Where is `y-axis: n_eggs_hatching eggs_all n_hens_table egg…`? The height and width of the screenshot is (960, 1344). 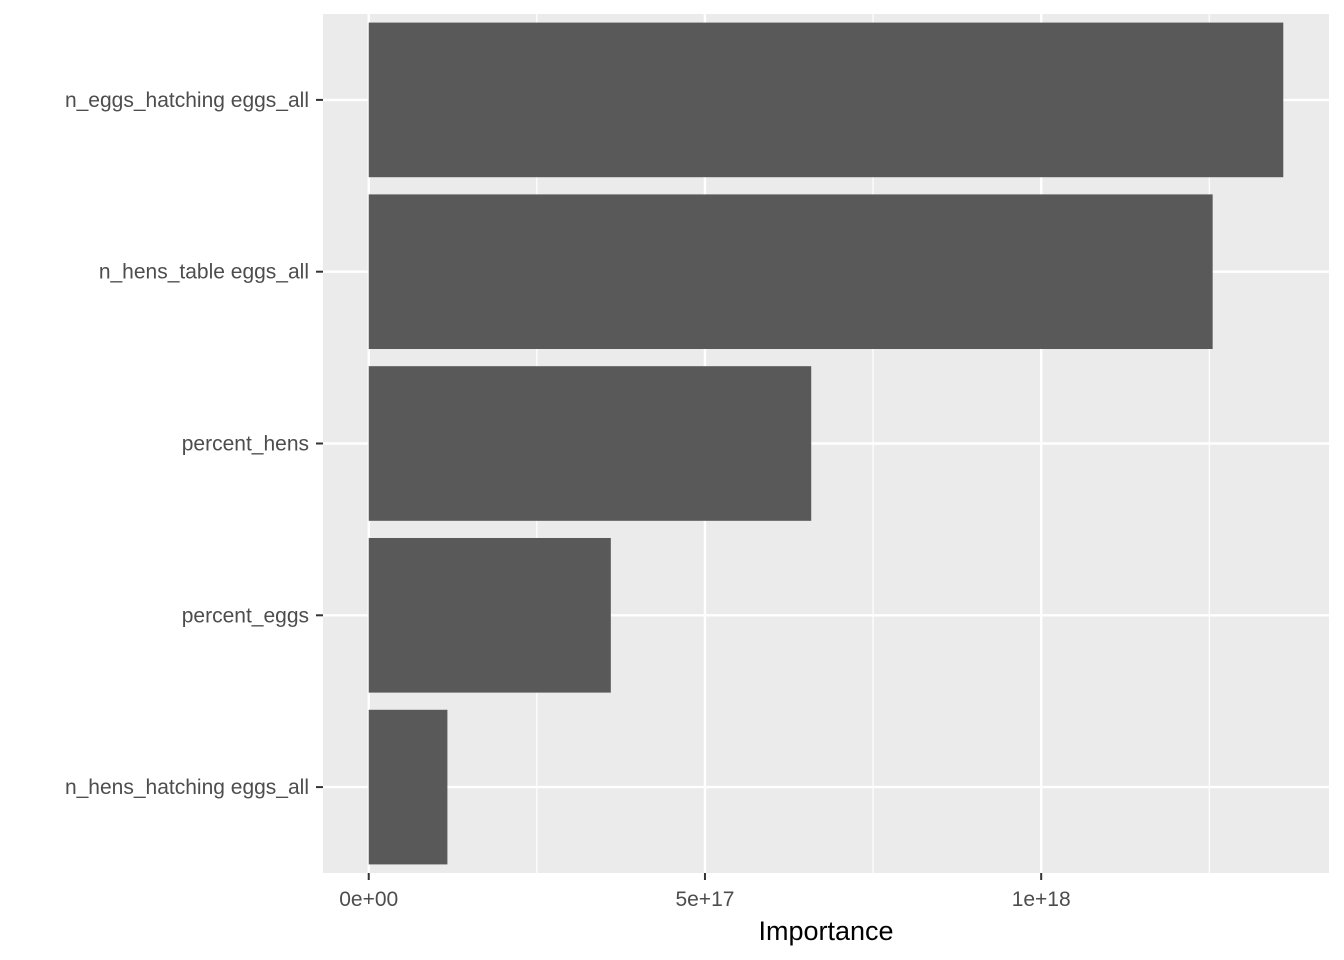 y-axis: n_eggs_hatching eggs_all n_hens_table egg… is located at coordinates (194, 444).